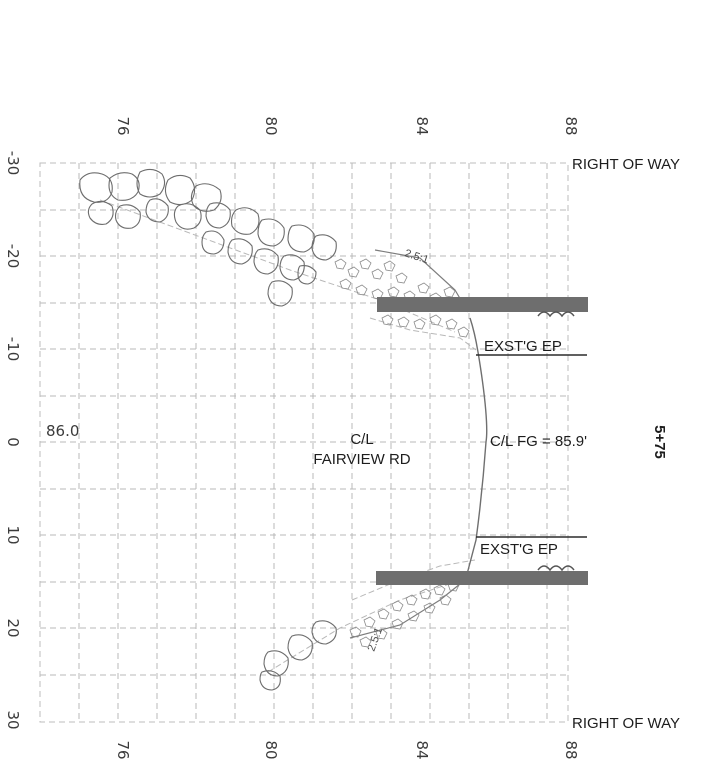 This screenshot has height=767, width=709. What do you see at coordinates (13, 719) in the screenshot?
I see `left-tick-30: 30` at bounding box center [13, 719].